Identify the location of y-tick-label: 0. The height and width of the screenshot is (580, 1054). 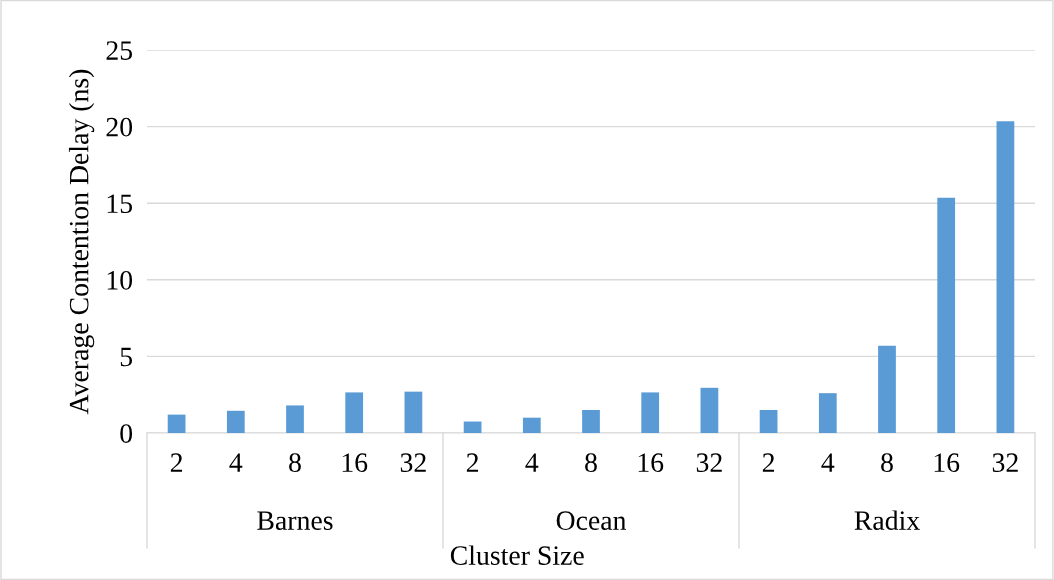
(126, 433).